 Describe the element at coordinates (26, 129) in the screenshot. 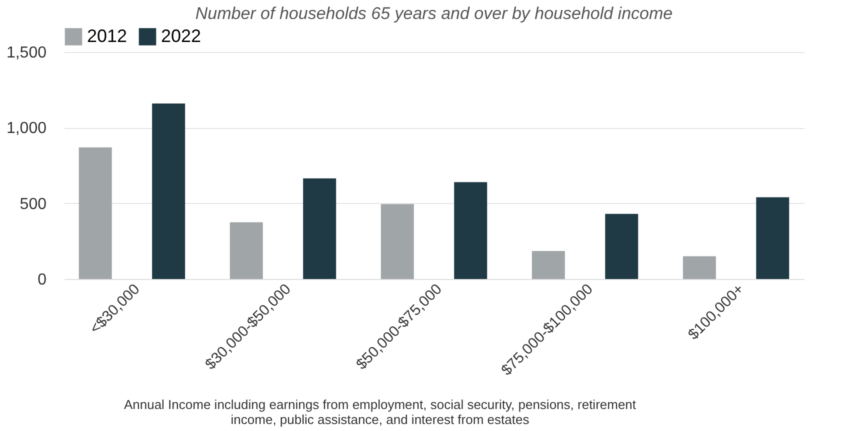

I see `y-tick-label: 1,000` at that location.